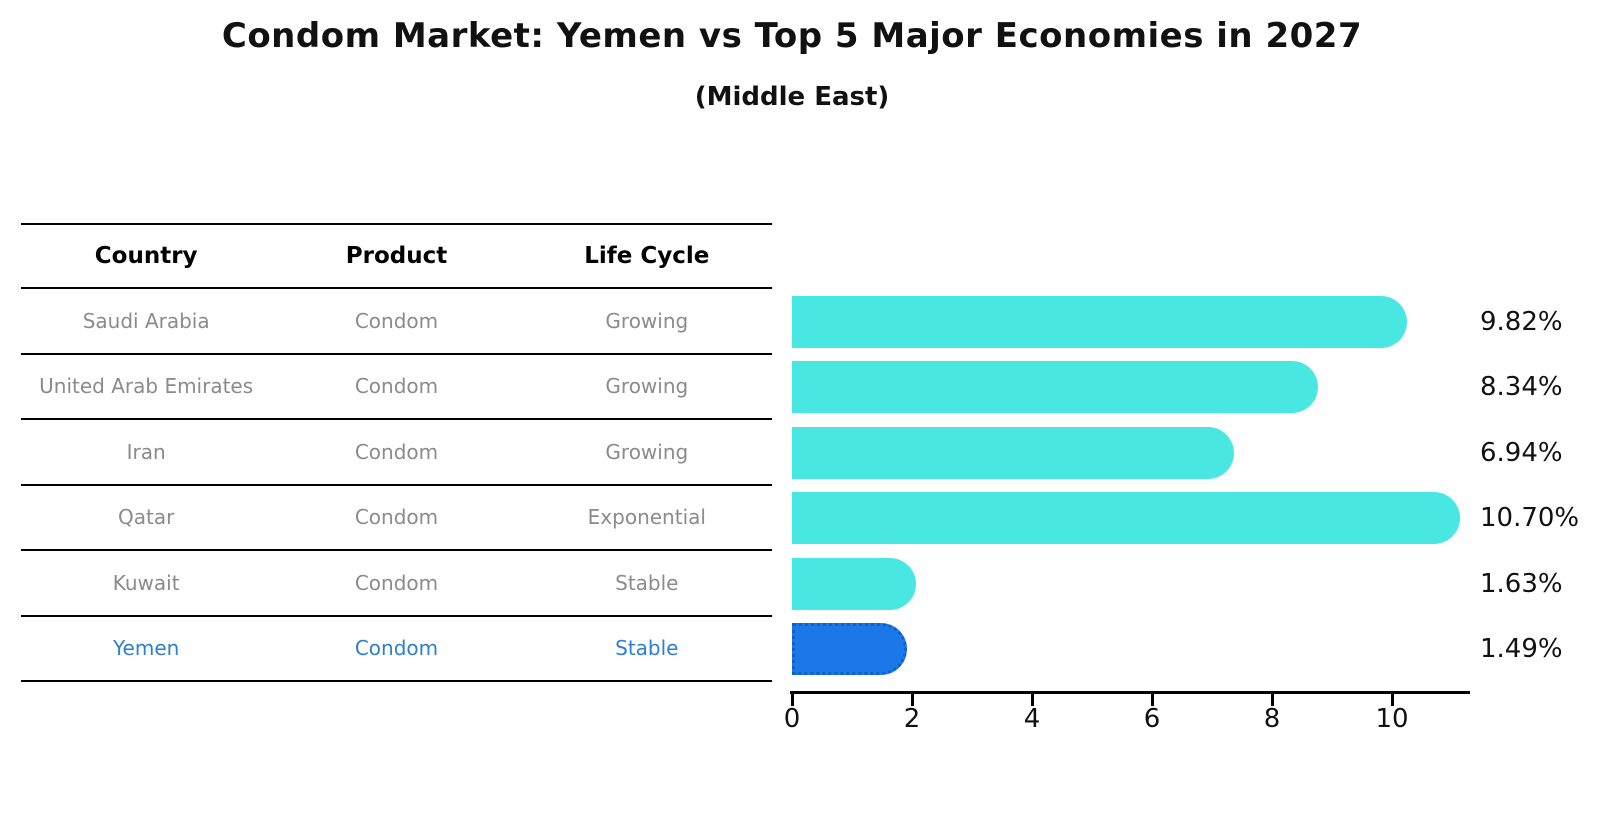  What do you see at coordinates (850, 649) in the screenshot?
I see `bar-yemen` at bounding box center [850, 649].